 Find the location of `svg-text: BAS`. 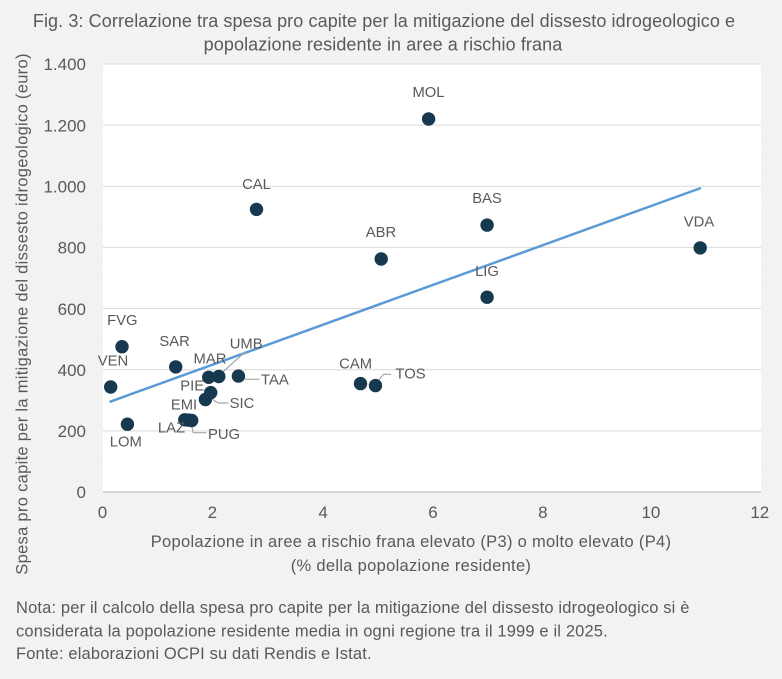

svg-text: BAS is located at coordinates (487, 199).